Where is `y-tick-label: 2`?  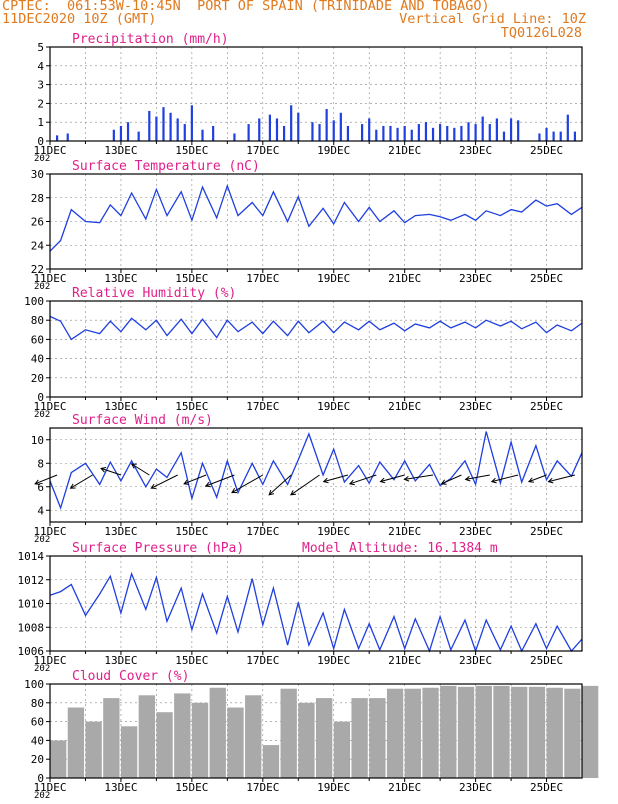 y-tick-label: 2 is located at coordinates (40, 103).